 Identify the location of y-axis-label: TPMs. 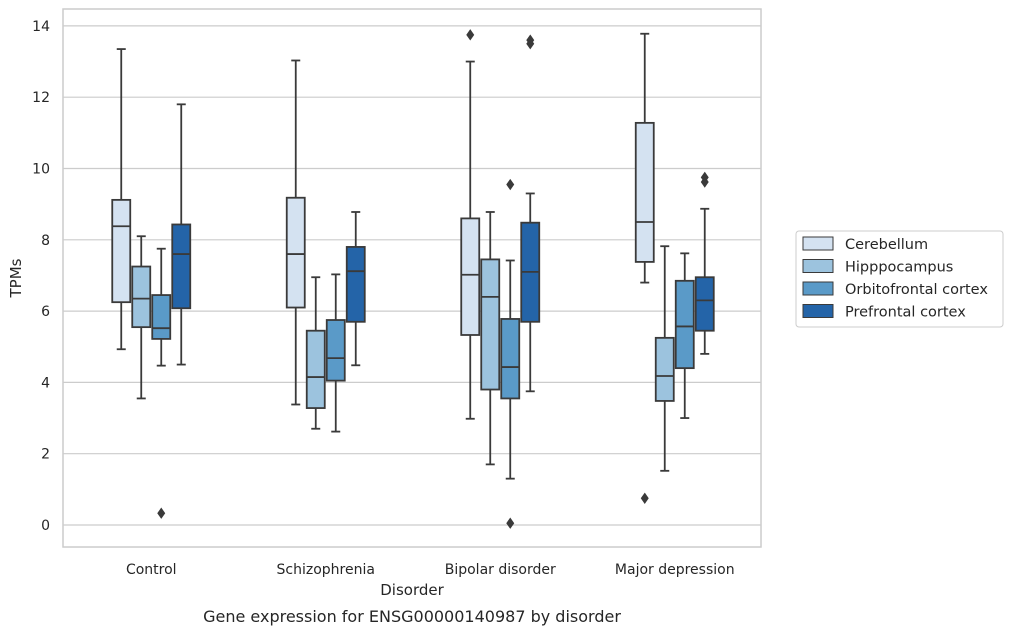
(16, 278).